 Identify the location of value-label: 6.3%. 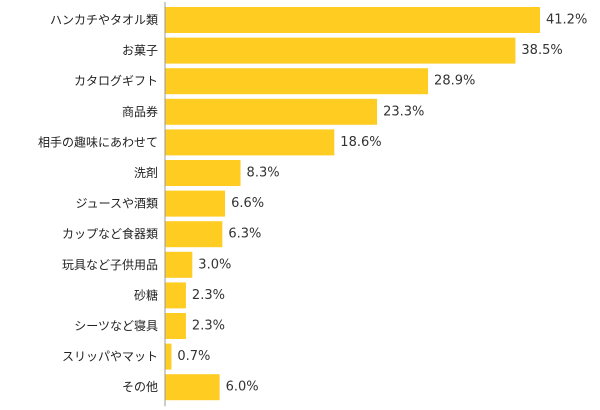
(244, 234).